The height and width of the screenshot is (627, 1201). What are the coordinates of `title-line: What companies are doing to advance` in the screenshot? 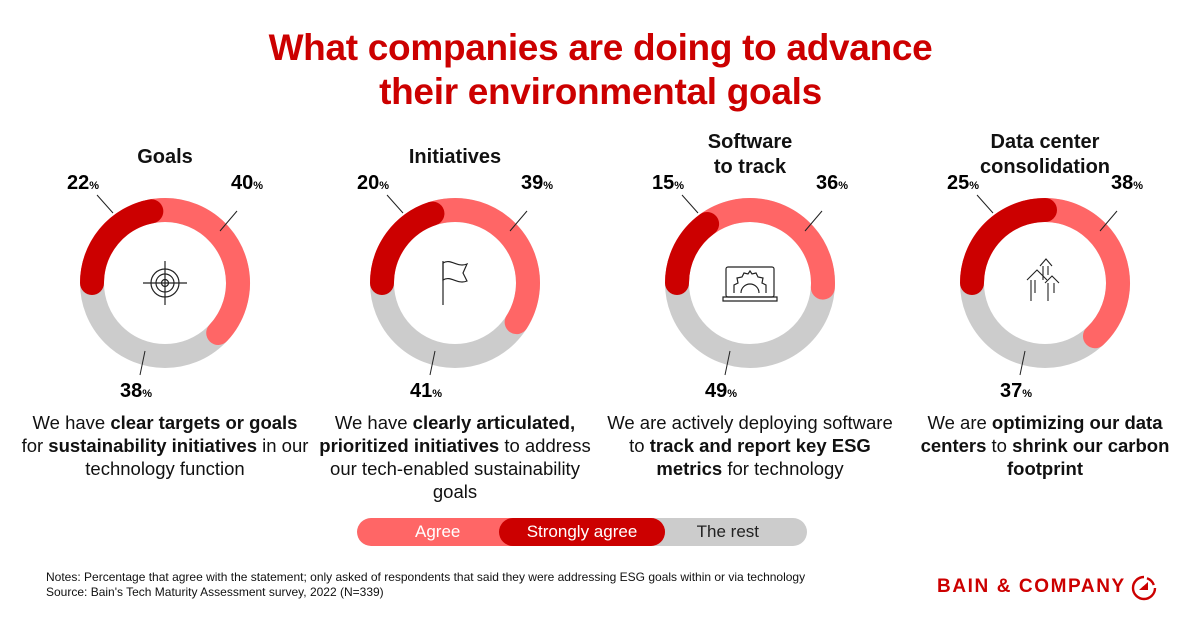 It's located at (600, 47).